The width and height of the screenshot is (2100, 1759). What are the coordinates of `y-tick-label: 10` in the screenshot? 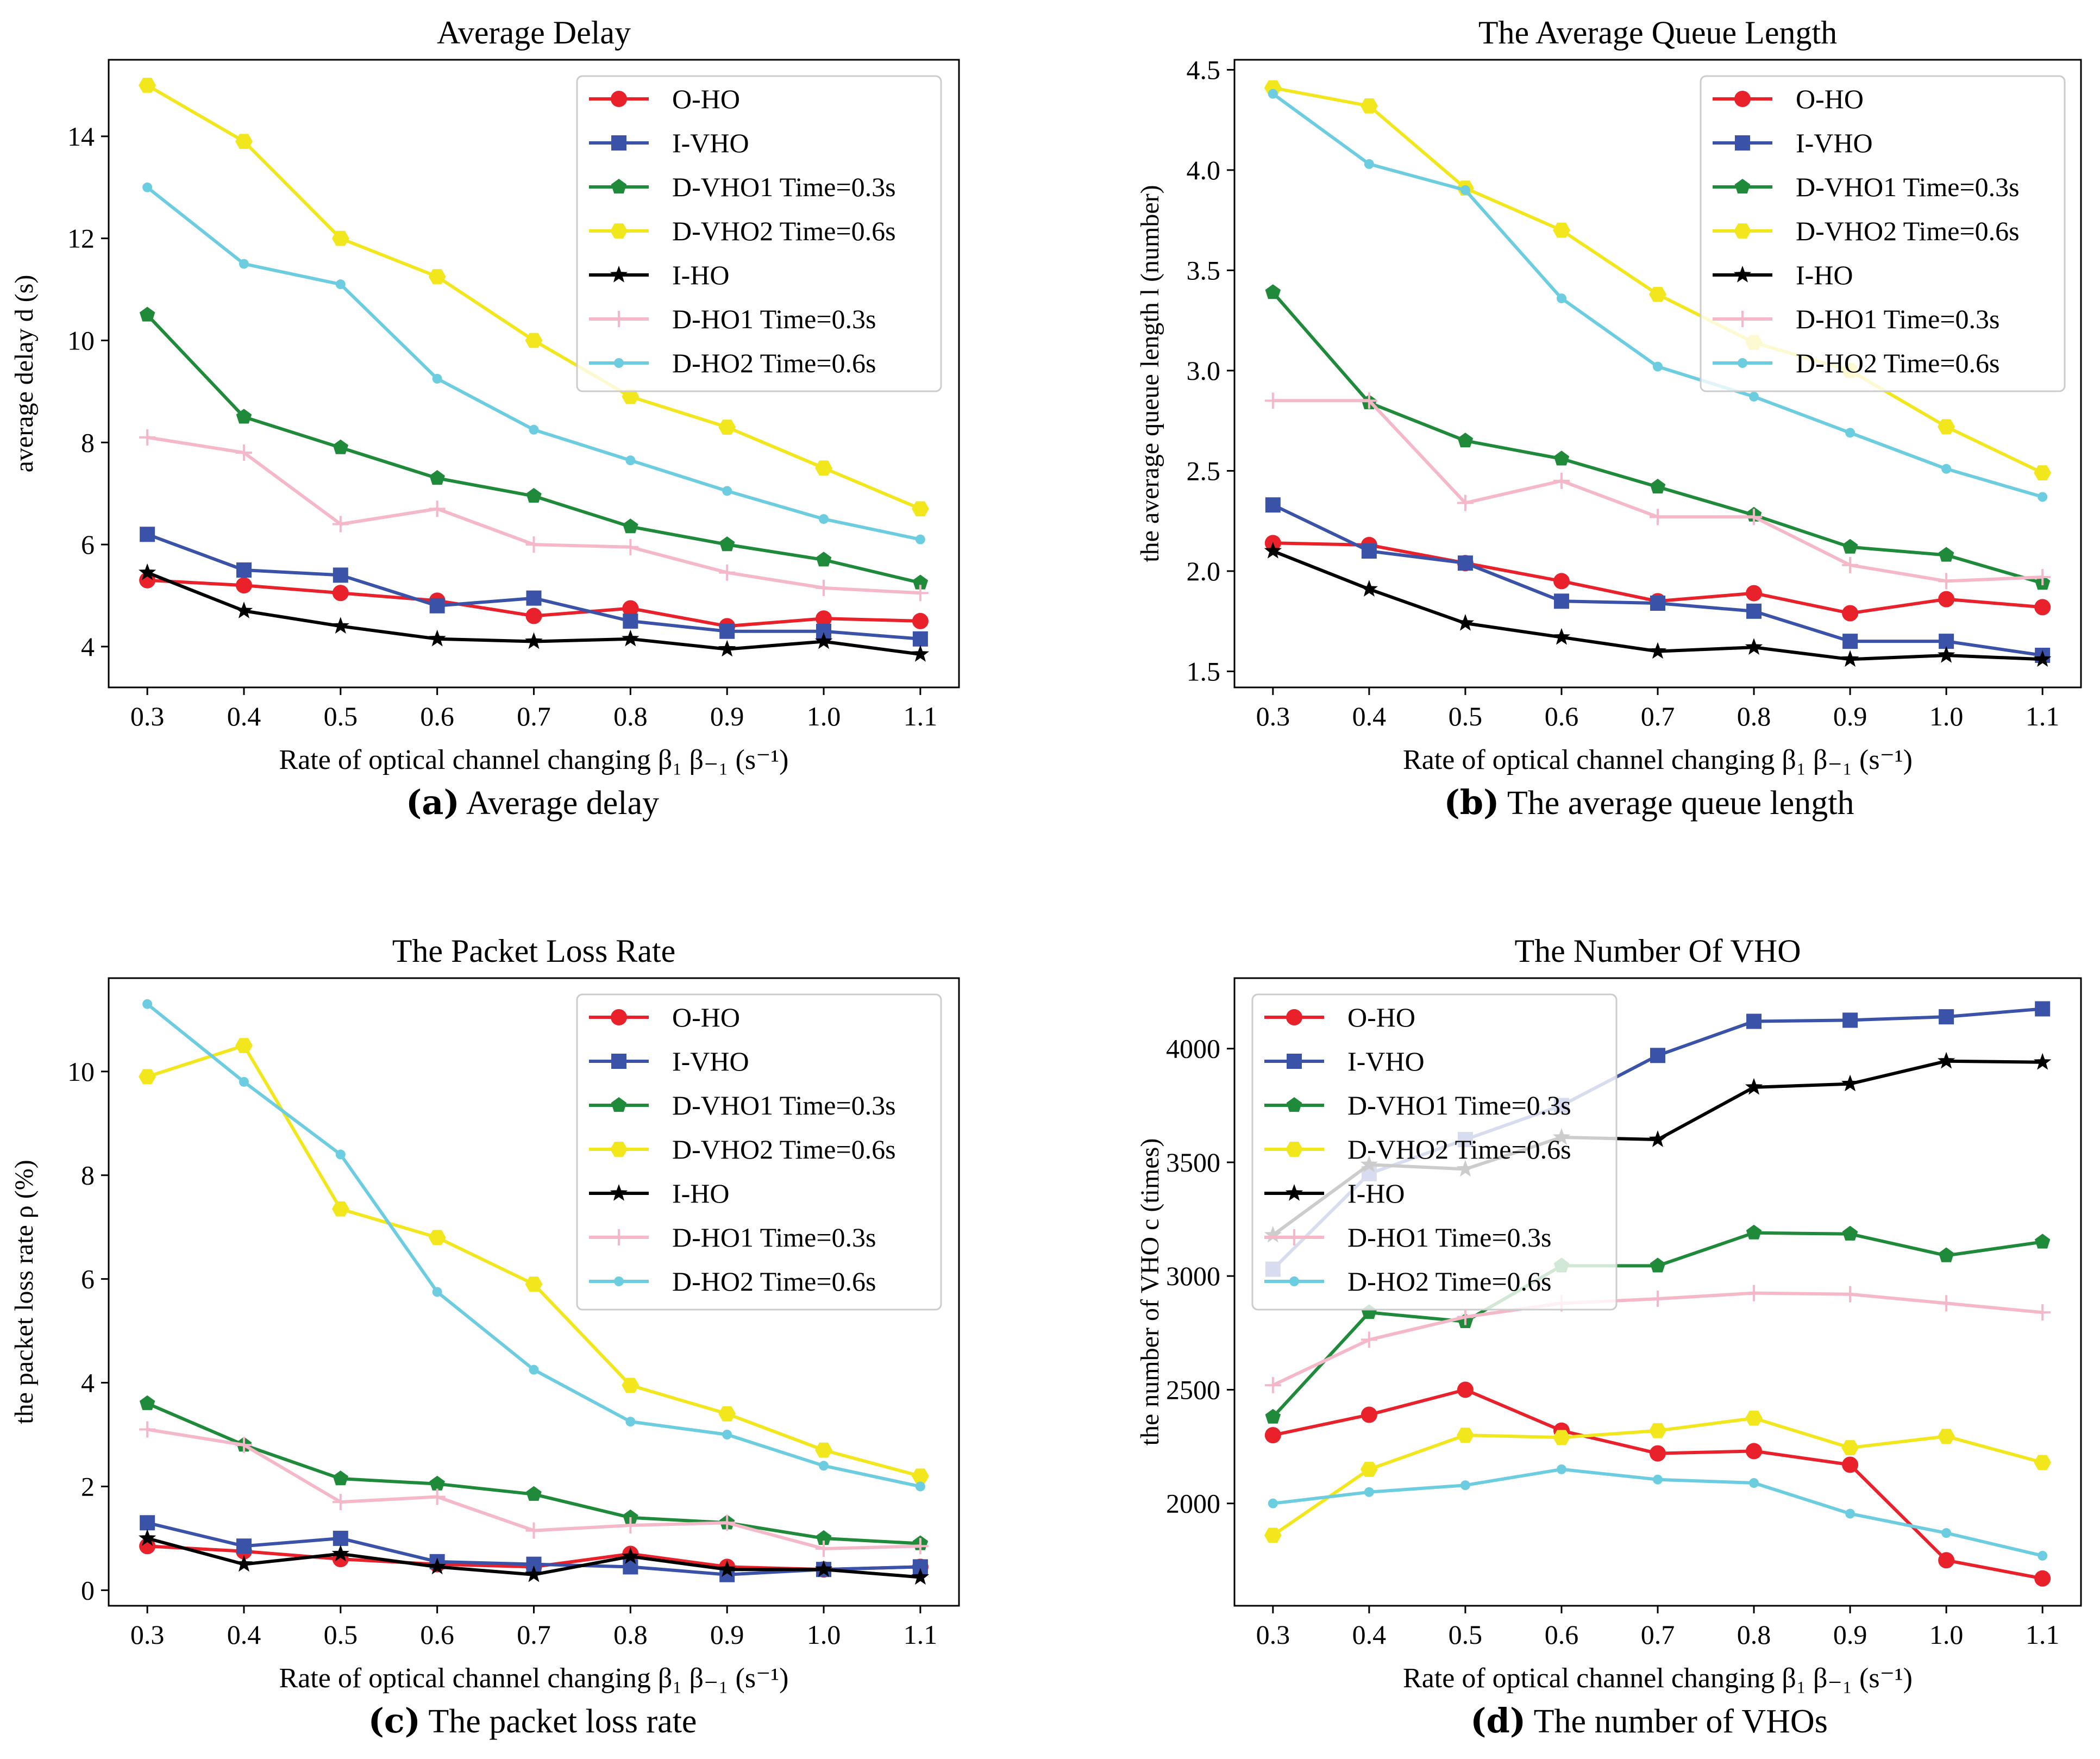 It's located at (81, 1071).